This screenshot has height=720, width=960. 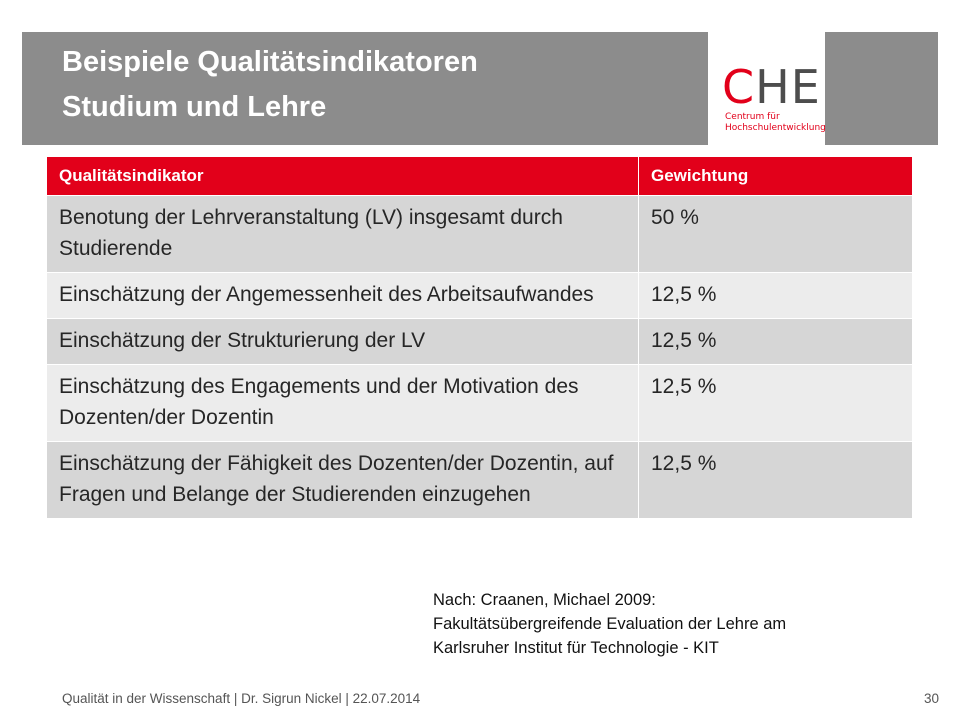 I want to click on indicator-cell: Einschätzung der Strukturierung der LV, so click(x=343, y=341).